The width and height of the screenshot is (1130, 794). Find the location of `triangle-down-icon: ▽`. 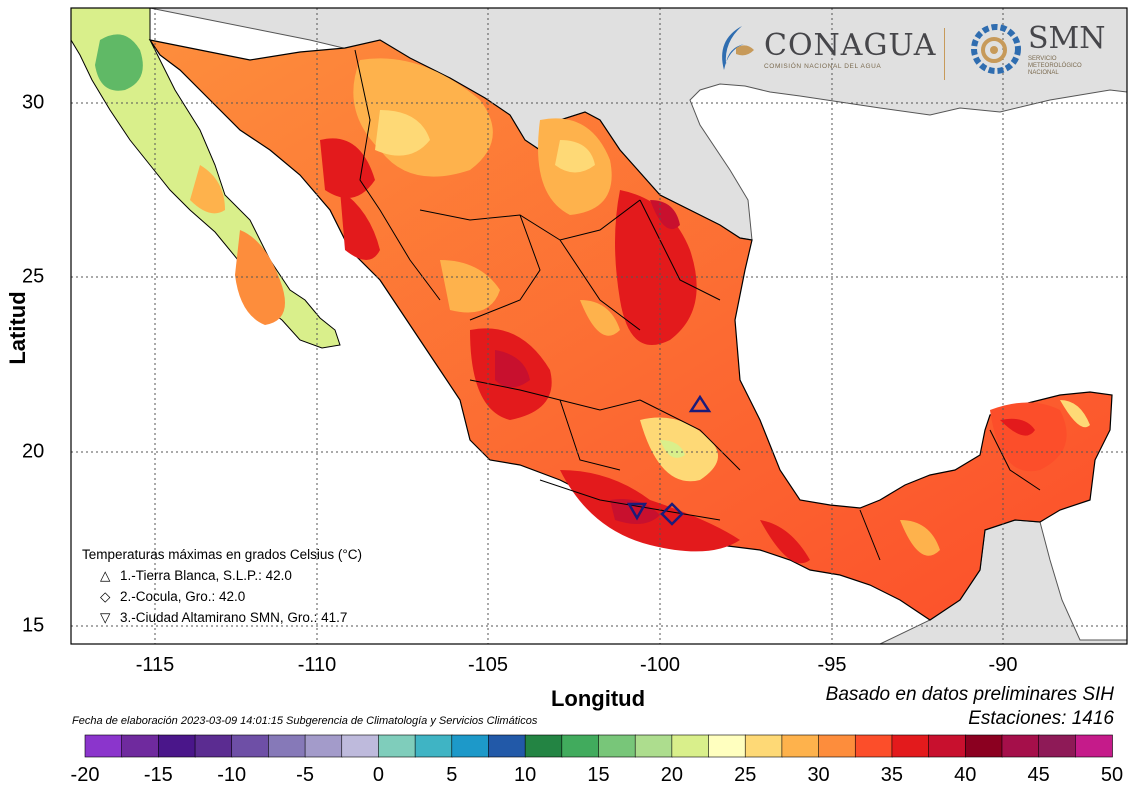

triangle-down-icon: ▽ is located at coordinates (105, 617).